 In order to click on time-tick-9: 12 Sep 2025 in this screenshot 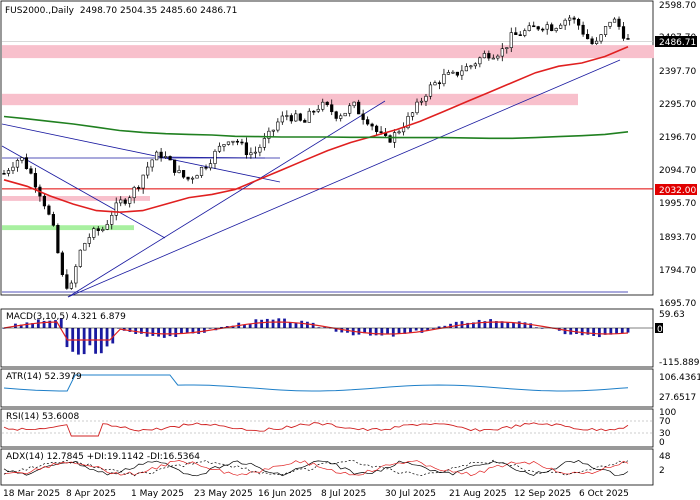, I will do `click(542, 494)`.